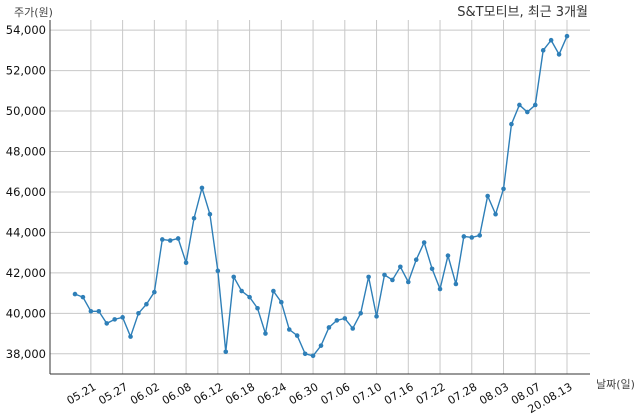 The width and height of the screenshot is (640, 414). I want to click on y-tick-label: 44,000, so click(26, 232).